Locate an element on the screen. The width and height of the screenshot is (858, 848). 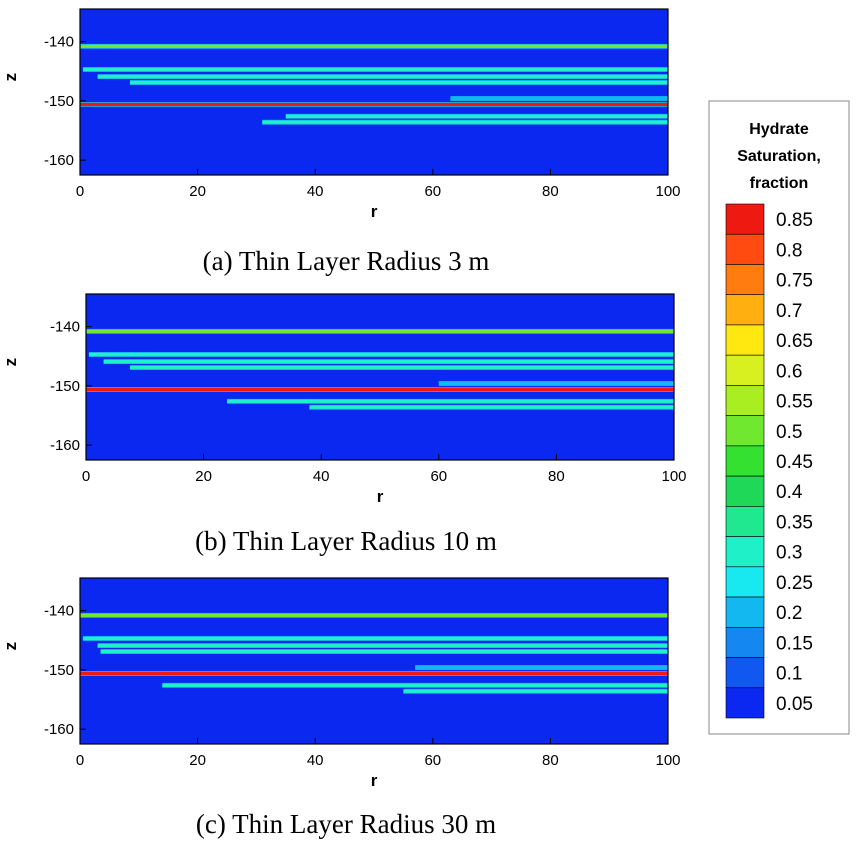
colorbar-level-label: 0.75 is located at coordinates (794, 281).